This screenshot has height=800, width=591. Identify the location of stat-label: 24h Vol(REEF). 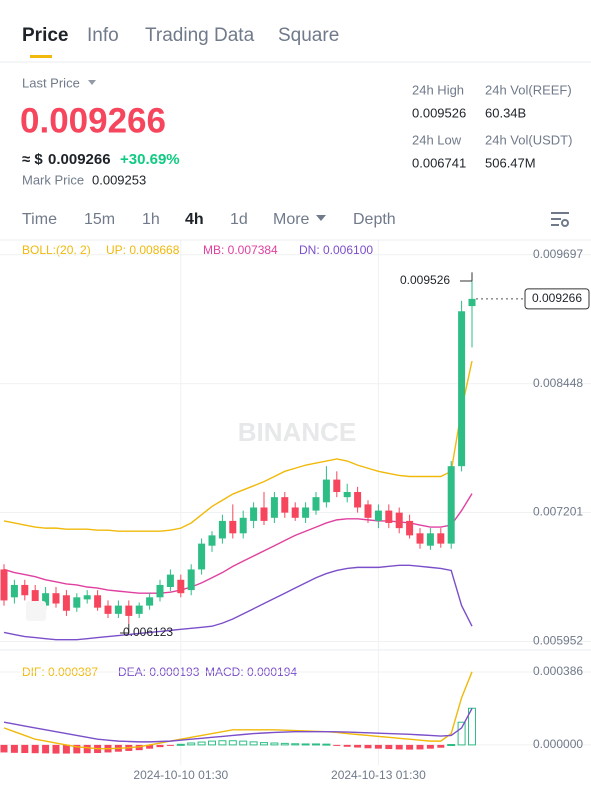
(528, 89).